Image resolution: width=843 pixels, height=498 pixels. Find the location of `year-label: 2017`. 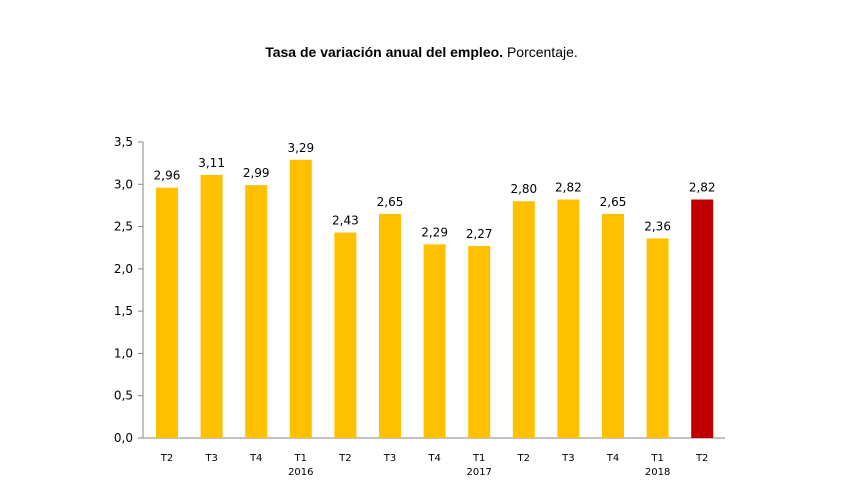

year-label: 2017 is located at coordinates (478, 472).